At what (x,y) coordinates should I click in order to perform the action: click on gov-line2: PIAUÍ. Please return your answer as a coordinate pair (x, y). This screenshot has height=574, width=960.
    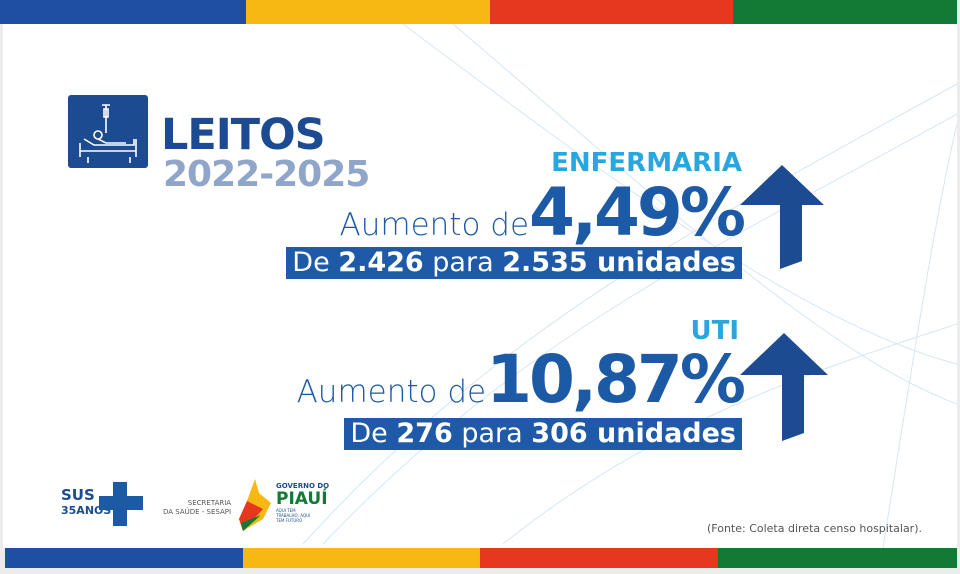
    Looking at the image, I should click on (302, 499).